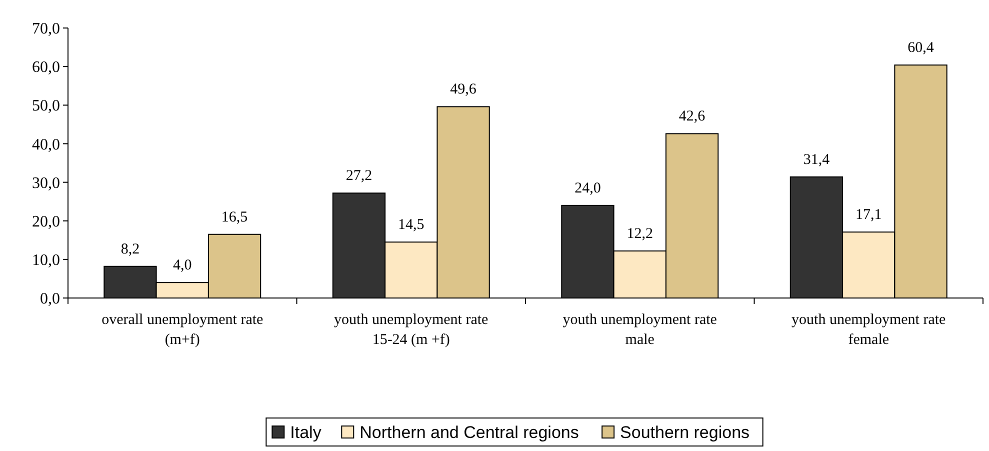 The width and height of the screenshot is (989, 451). What do you see at coordinates (469, 432) in the screenshot?
I see `legend-label: Northern and Central regions` at bounding box center [469, 432].